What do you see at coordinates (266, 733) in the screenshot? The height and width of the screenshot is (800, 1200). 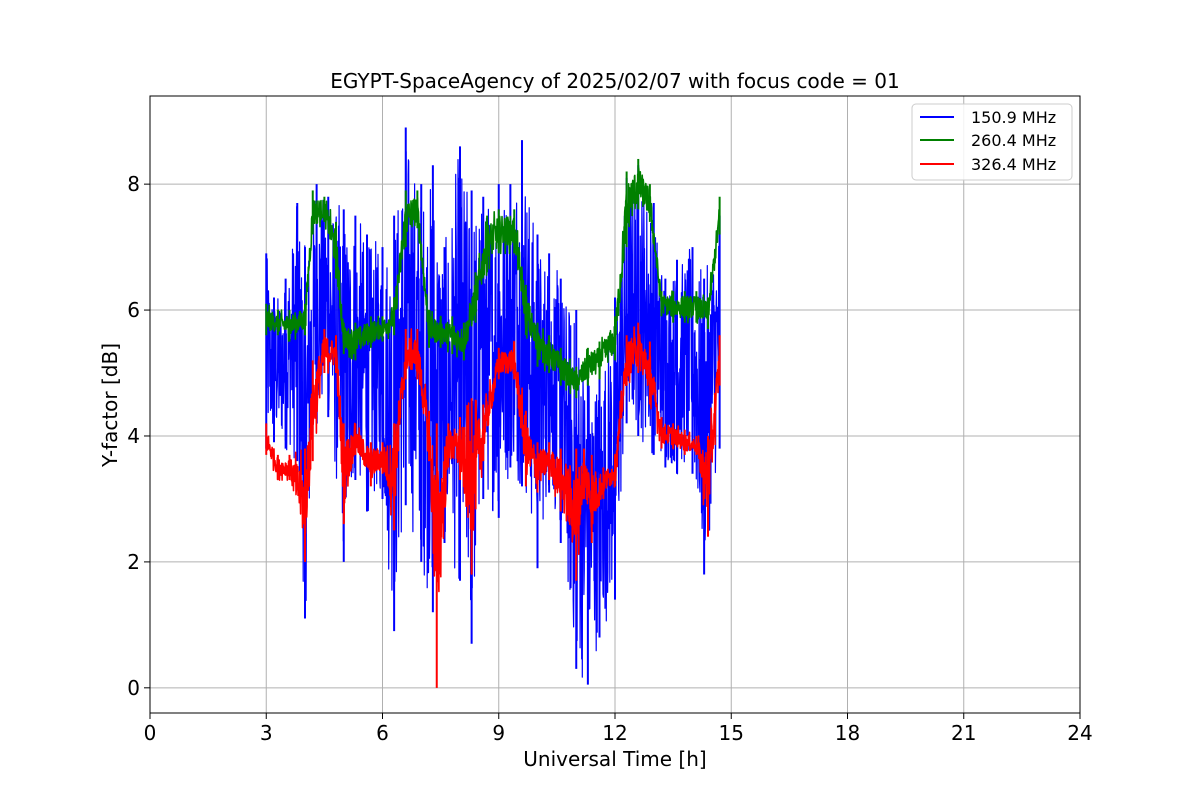 I see `x-tick-label: 3` at bounding box center [266, 733].